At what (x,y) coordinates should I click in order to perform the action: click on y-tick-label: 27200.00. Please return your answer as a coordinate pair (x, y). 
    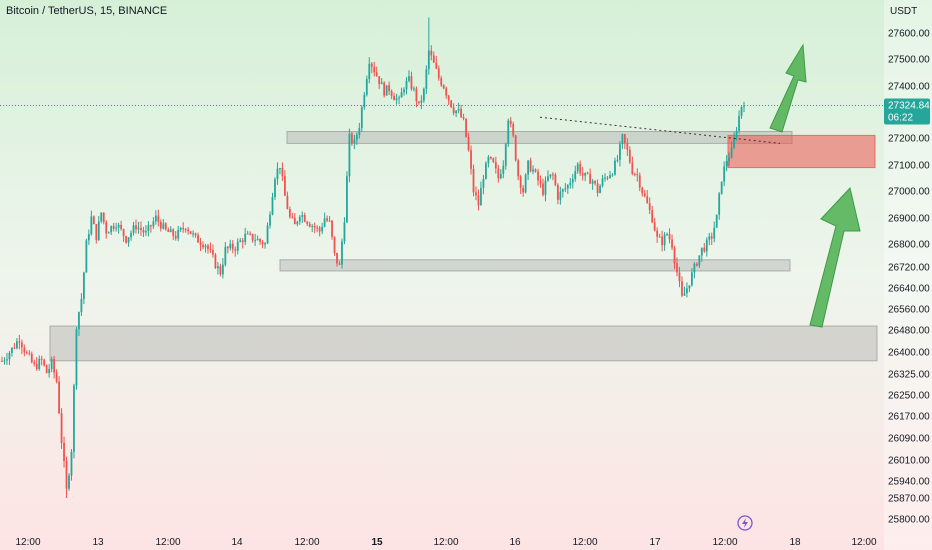
    Looking at the image, I should click on (909, 139).